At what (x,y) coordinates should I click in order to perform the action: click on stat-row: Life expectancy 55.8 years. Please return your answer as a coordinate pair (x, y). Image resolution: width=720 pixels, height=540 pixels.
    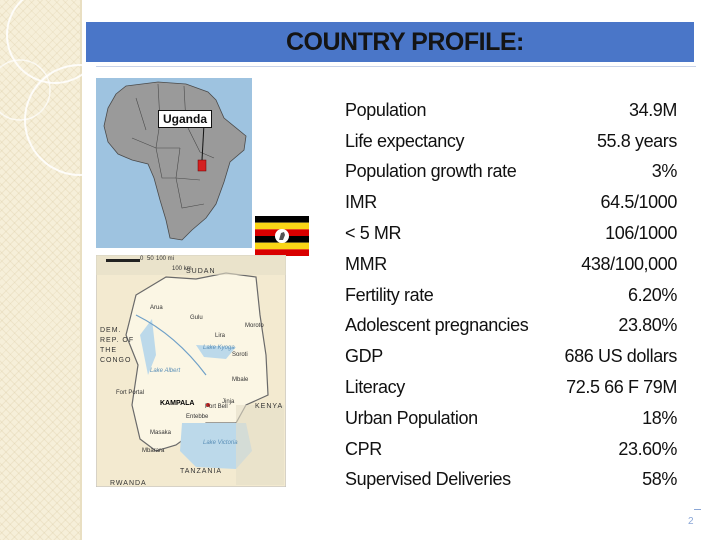
    Looking at the image, I should click on (511, 141).